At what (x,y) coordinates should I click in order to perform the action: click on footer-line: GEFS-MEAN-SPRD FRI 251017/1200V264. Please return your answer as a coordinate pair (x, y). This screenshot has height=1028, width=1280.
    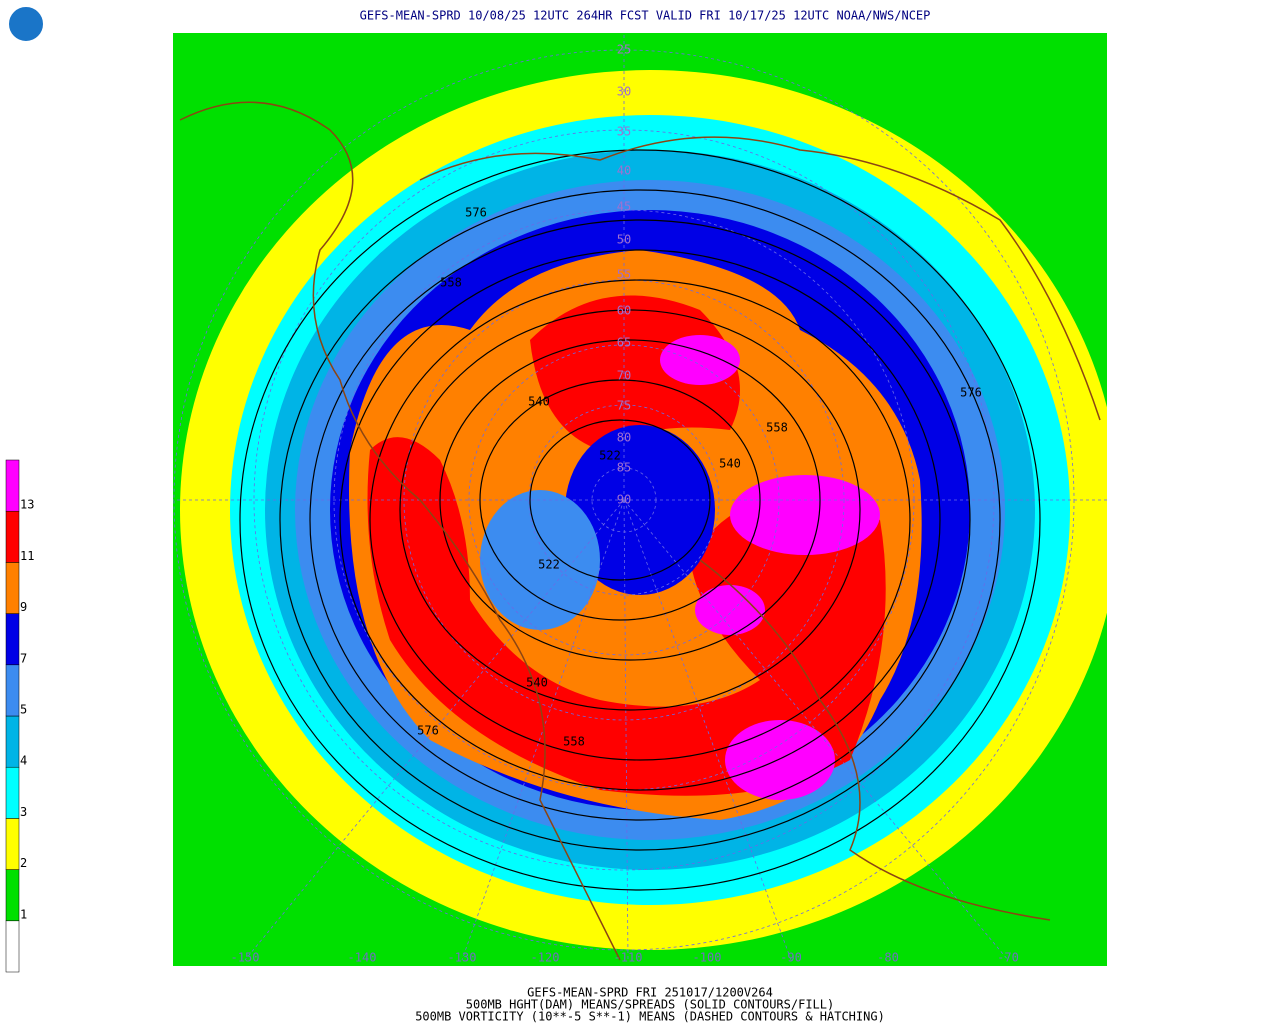
    Looking at the image, I should click on (650, 993).